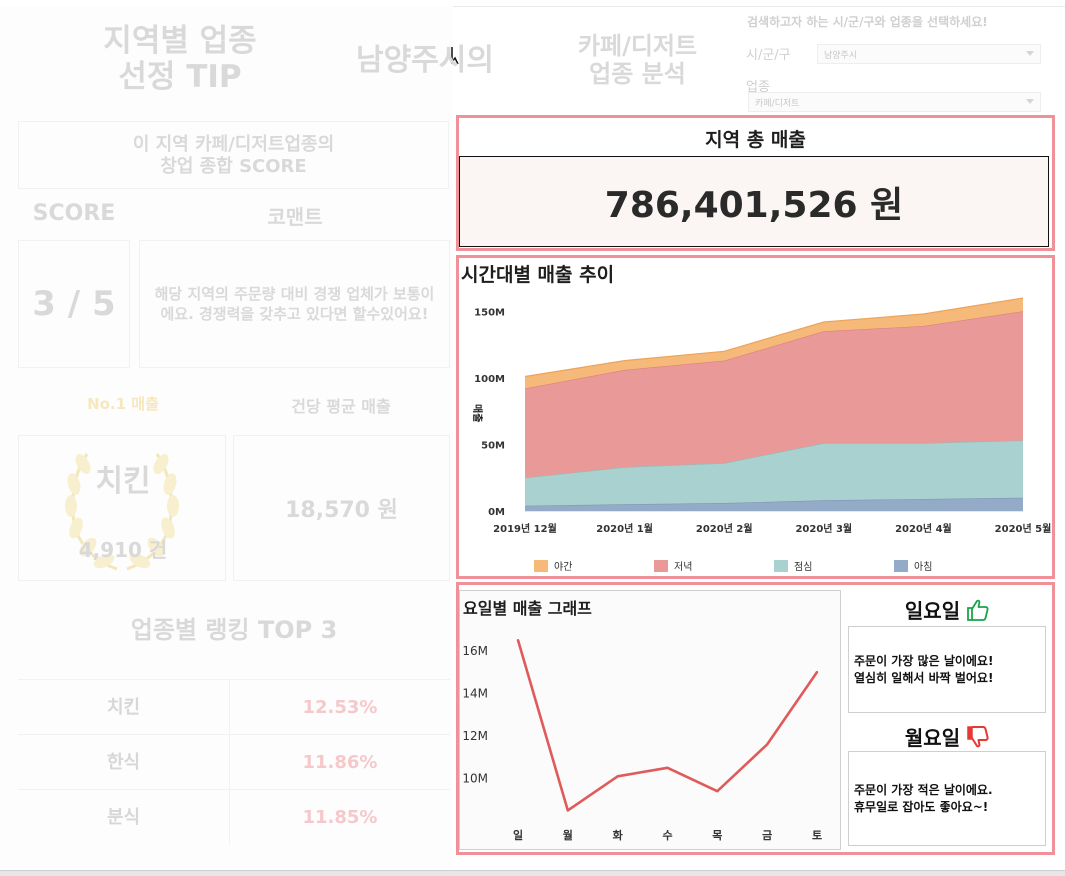 Image resolution: width=1065 pixels, height=876 pixels. What do you see at coordinates (477, 413) in the screenshot?
I see `area-y-axis-label: 매출` at bounding box center [477, 413].